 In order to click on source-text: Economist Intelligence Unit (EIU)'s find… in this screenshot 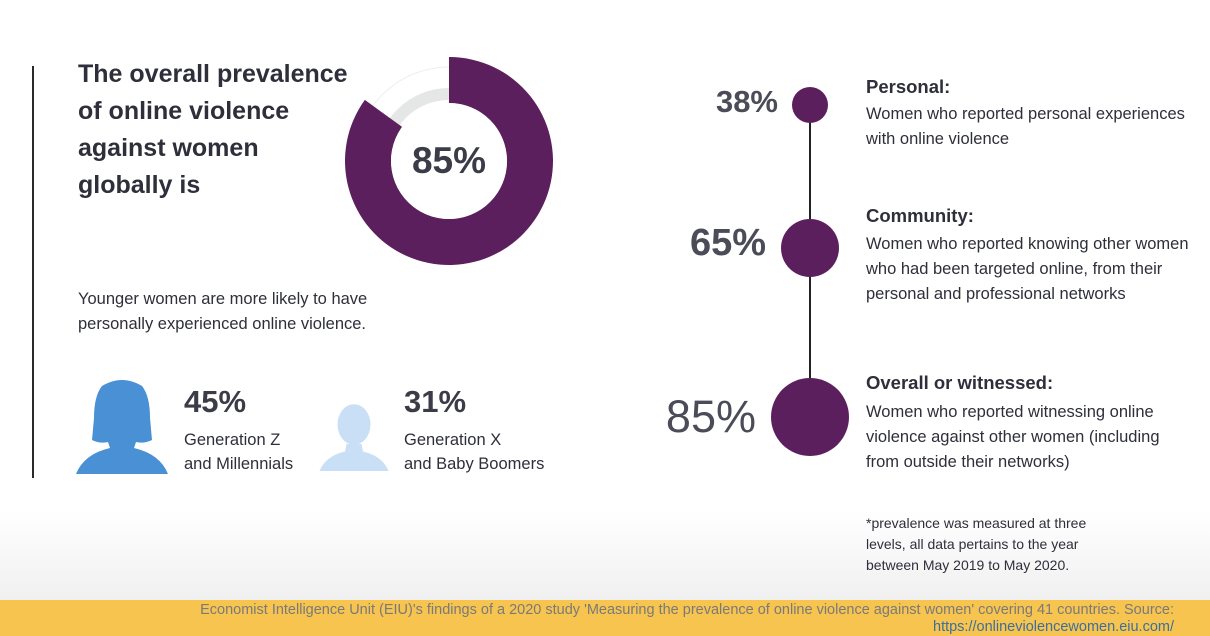, I will do `click(607, 619)`.